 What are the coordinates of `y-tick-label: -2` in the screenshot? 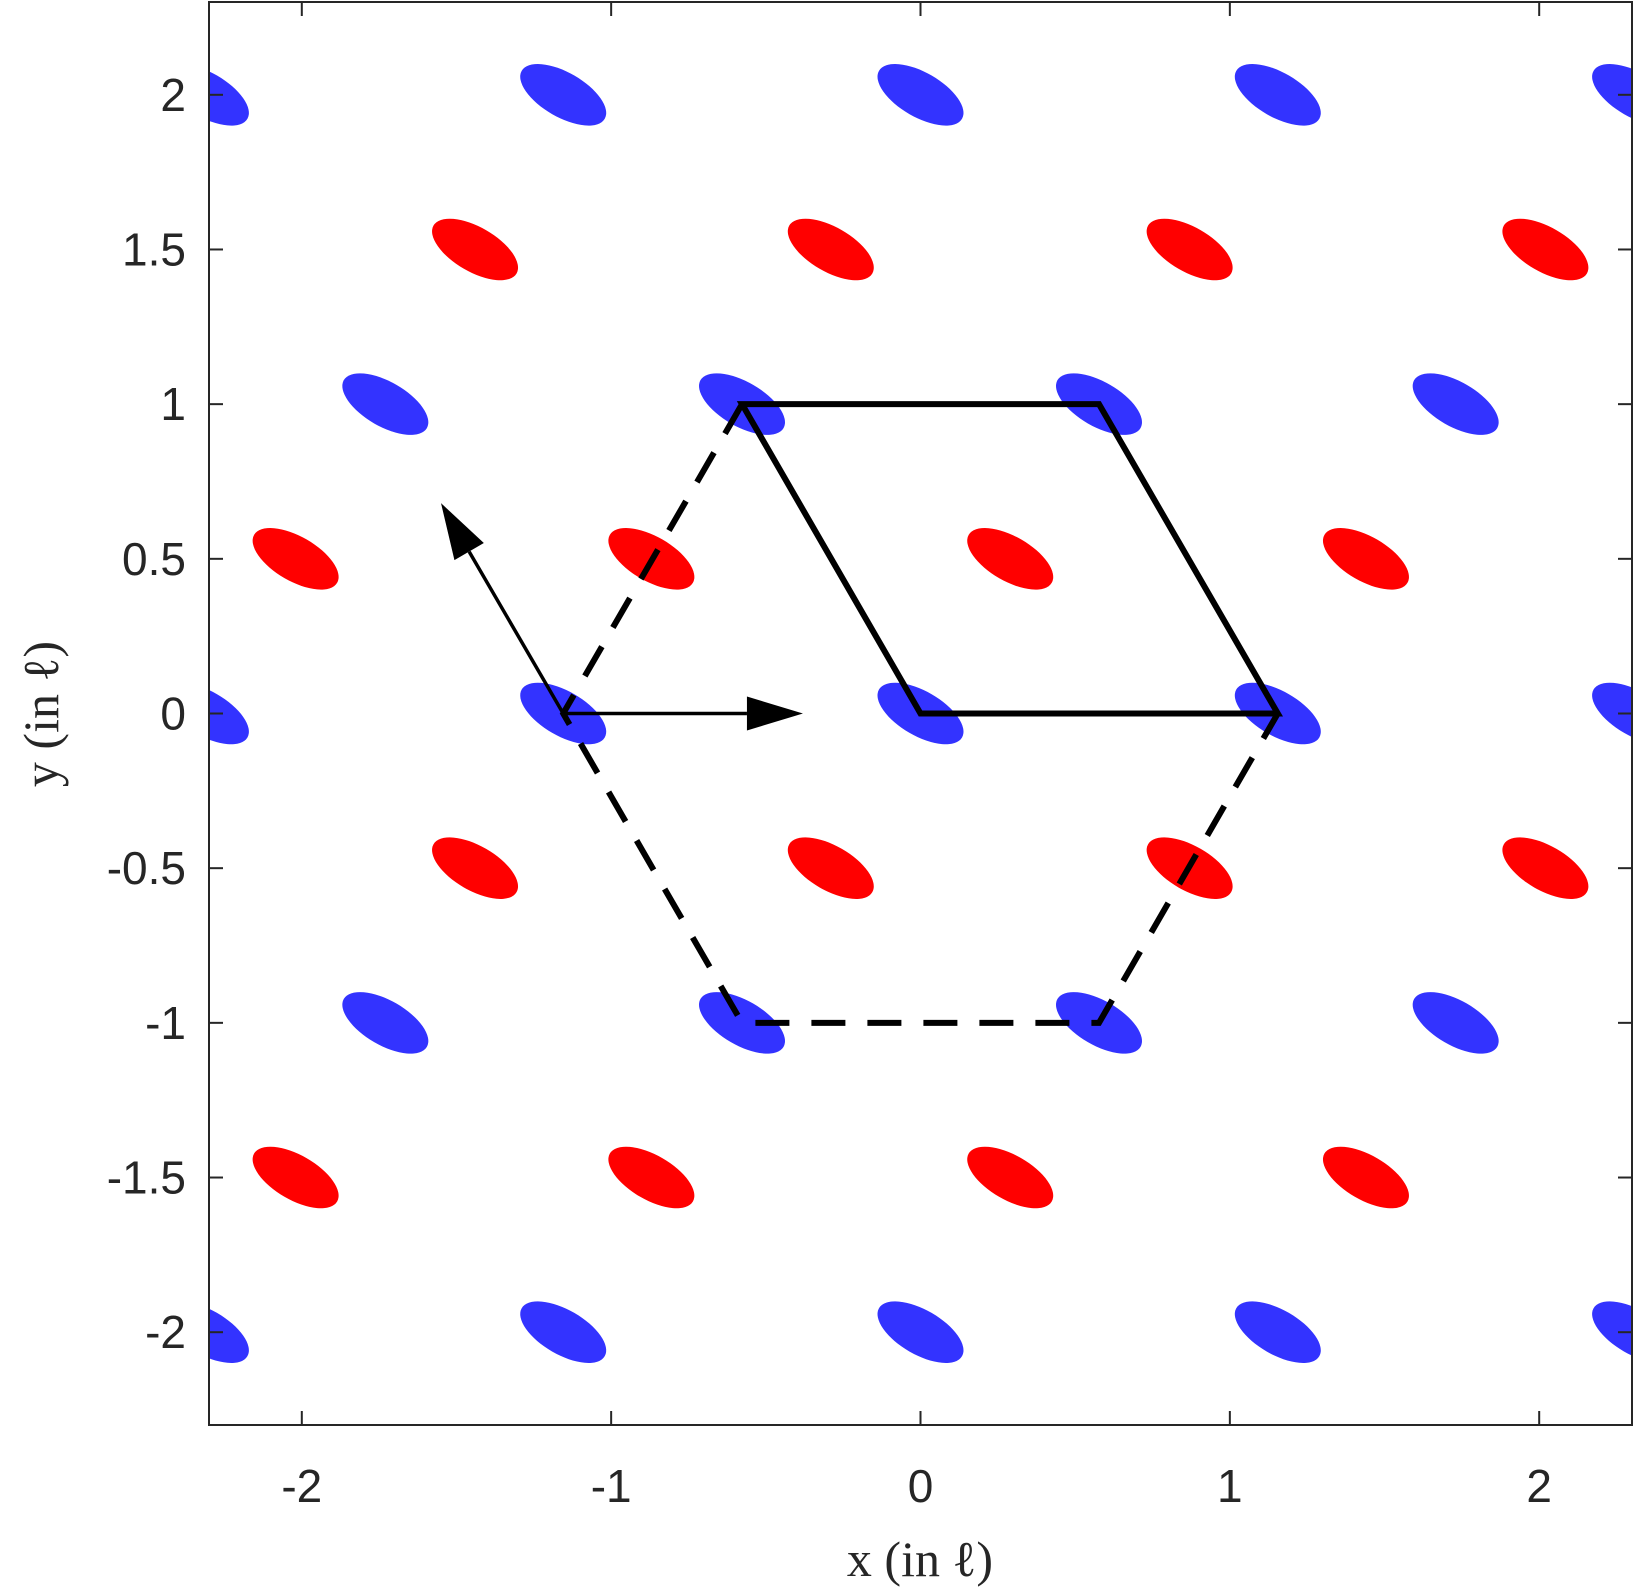 It's located at (165, 1332).